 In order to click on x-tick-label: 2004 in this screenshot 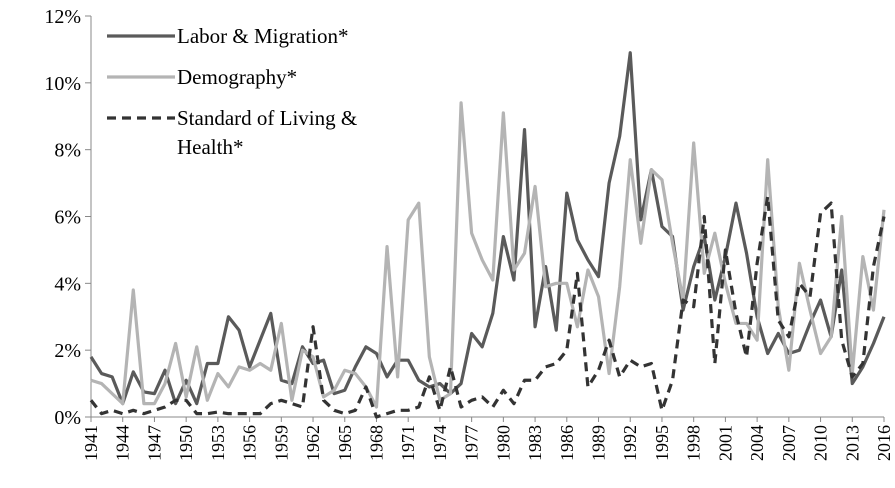, I will do `click(757, 443)`.